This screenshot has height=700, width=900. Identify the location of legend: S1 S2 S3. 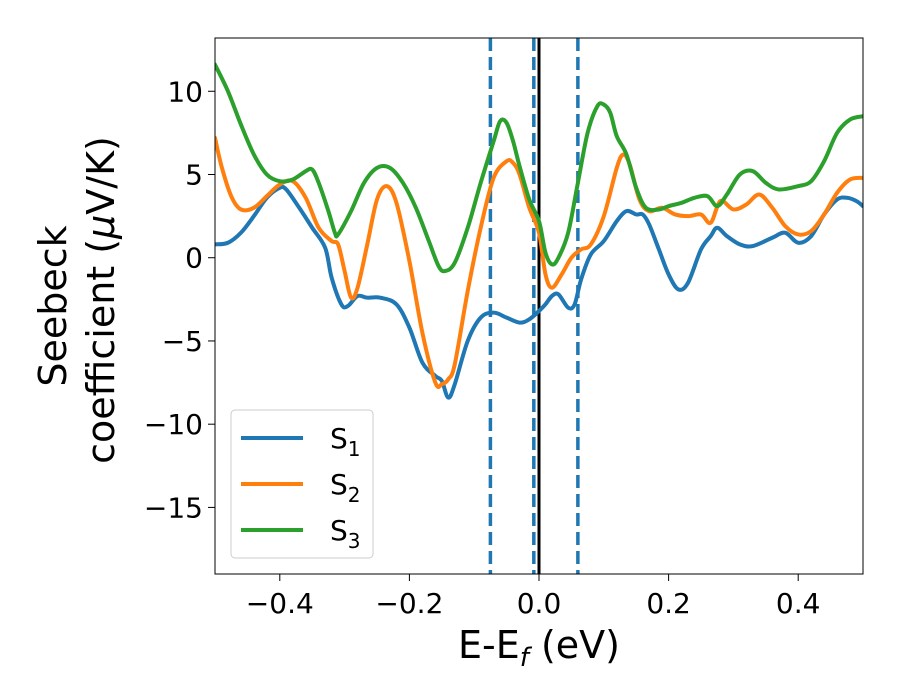
(302, 484).